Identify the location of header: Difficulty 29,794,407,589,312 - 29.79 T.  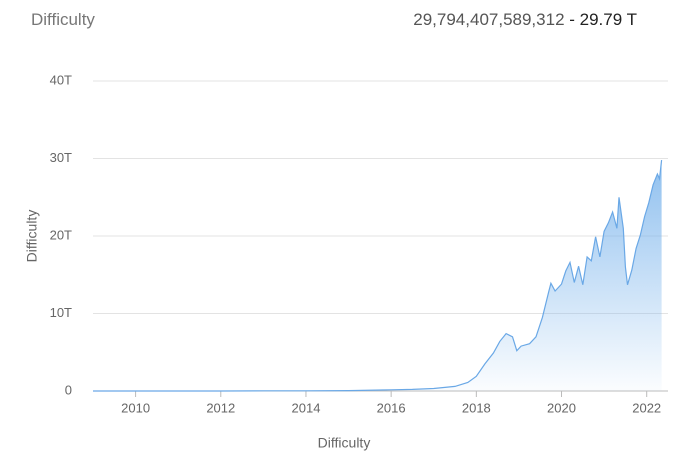
(348, 20).